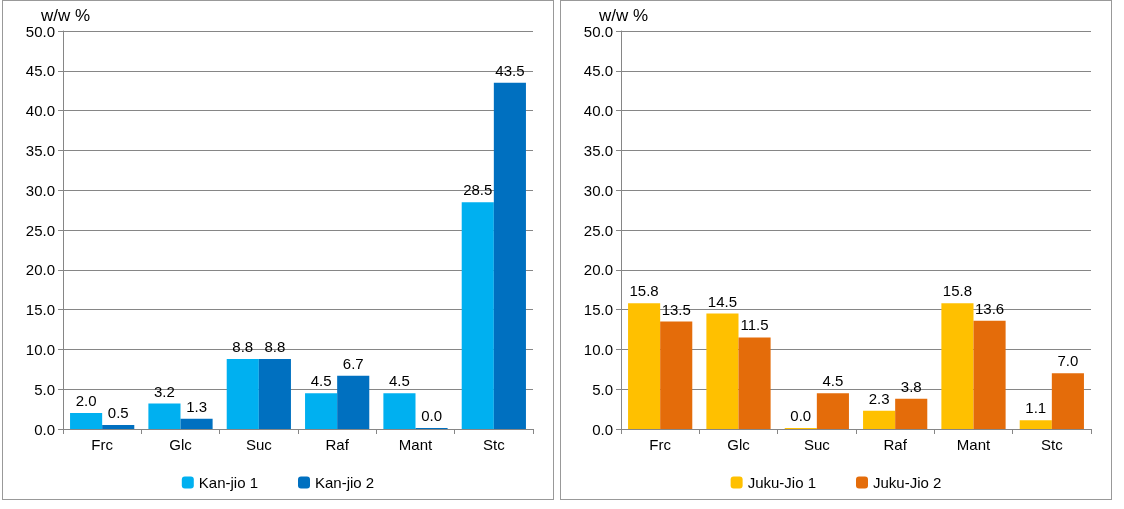  What do you see at coordinates (676, 309) in the screenshot?
I see `data-label: 13.5` at bounding box center [676, 309].